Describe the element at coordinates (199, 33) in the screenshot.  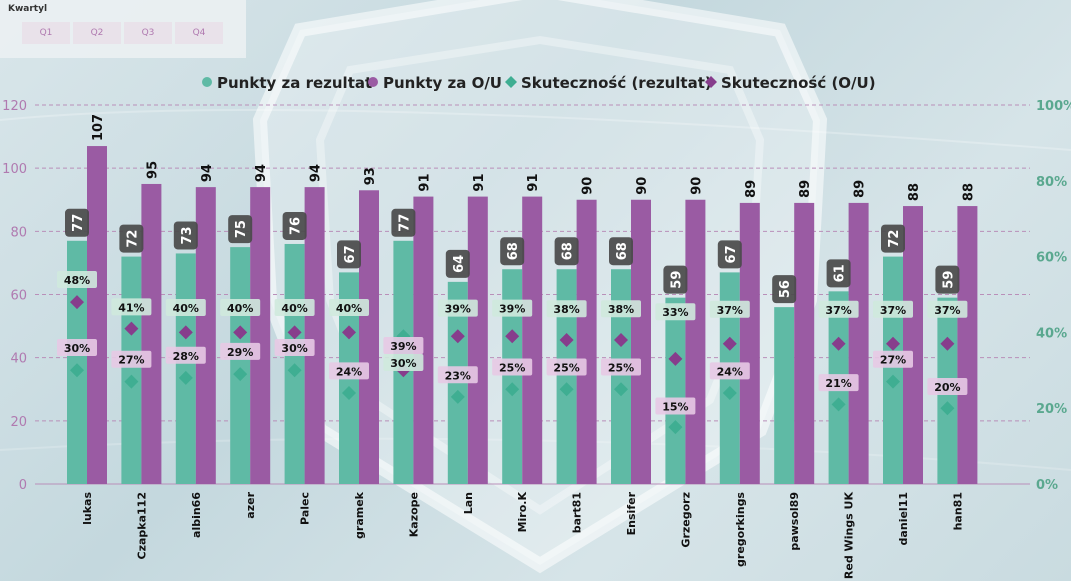
I see `slicer-option-q4: Q4` at that location.